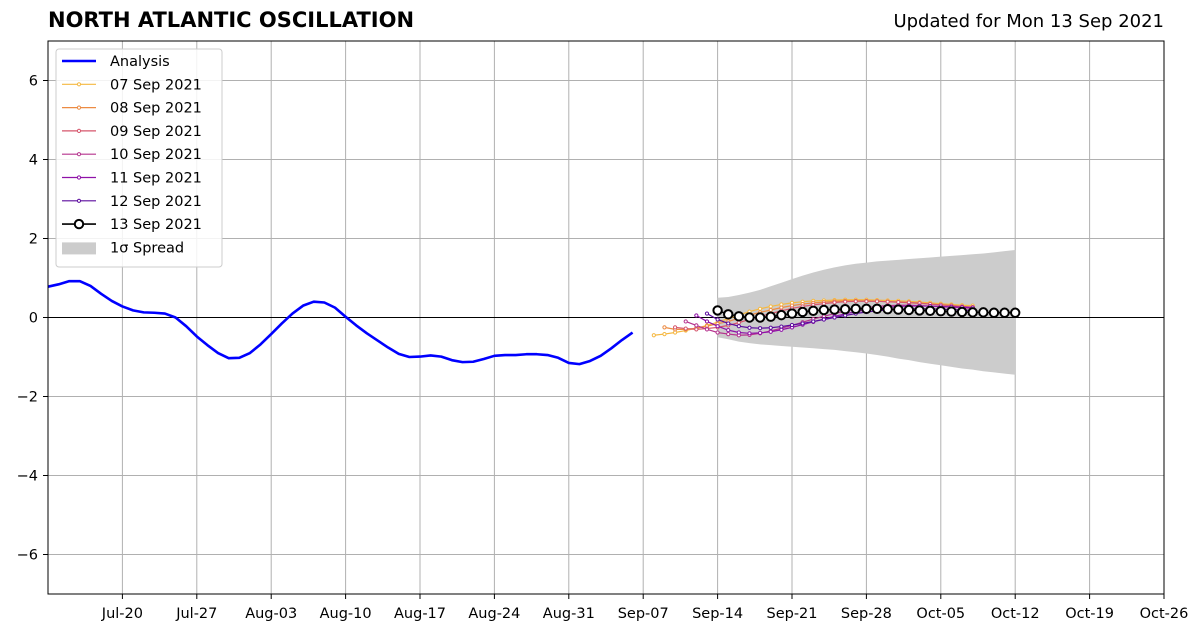 The width and height of the screenshot is (1204, 633). I want to click on legend-entry: 12 Sep 2021, so click(132, 202).